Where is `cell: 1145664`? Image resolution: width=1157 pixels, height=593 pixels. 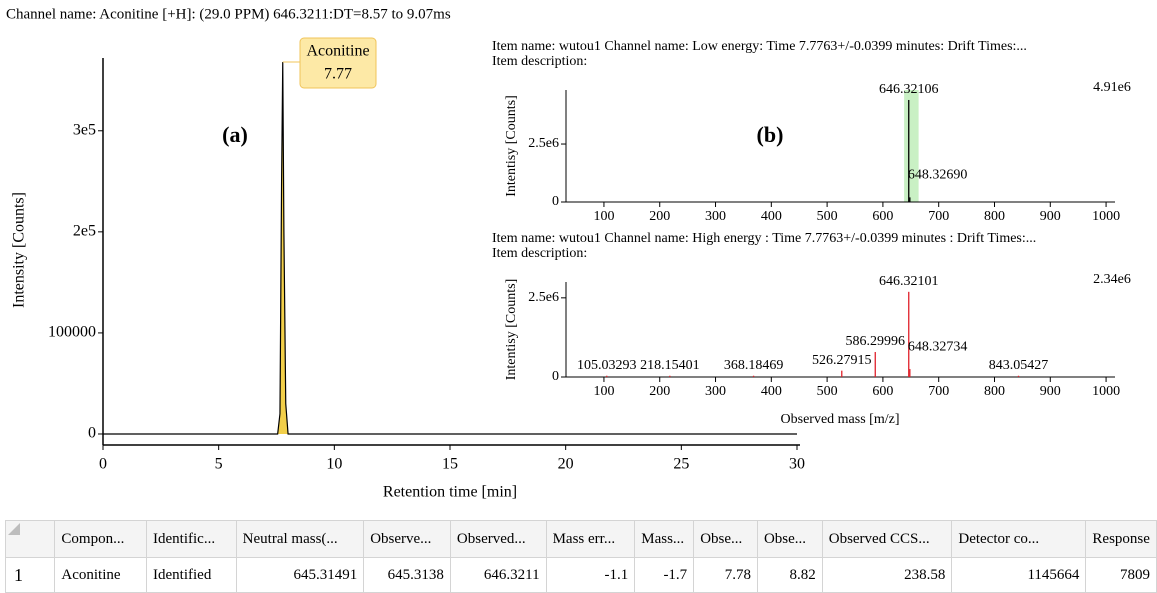
cell: 1145664 is located at coordinates (1019, 575).